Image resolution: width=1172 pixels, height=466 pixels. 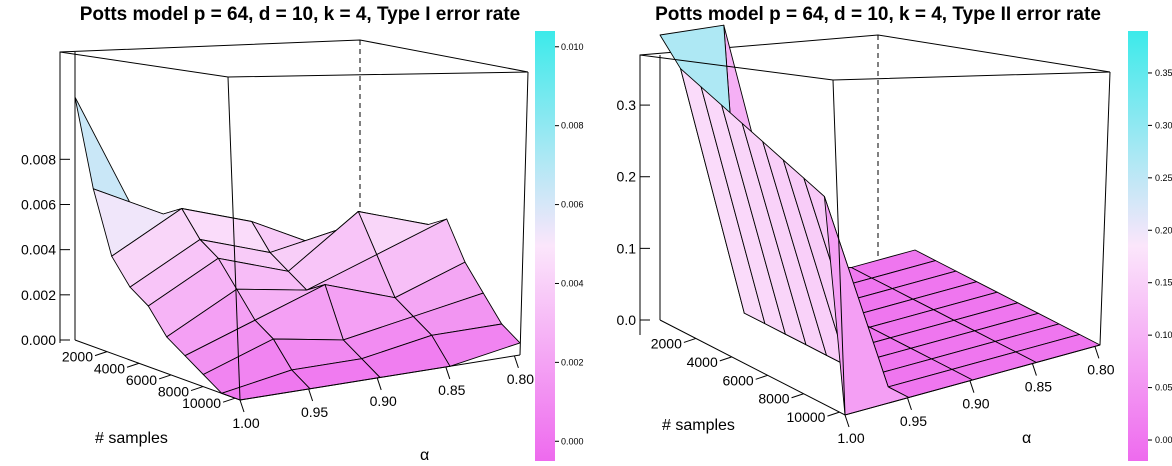 What do you see at coordinates (627, 177) in the screenshot?
I see `z-tick-label: 0.2` at bounding box center [627, 177].